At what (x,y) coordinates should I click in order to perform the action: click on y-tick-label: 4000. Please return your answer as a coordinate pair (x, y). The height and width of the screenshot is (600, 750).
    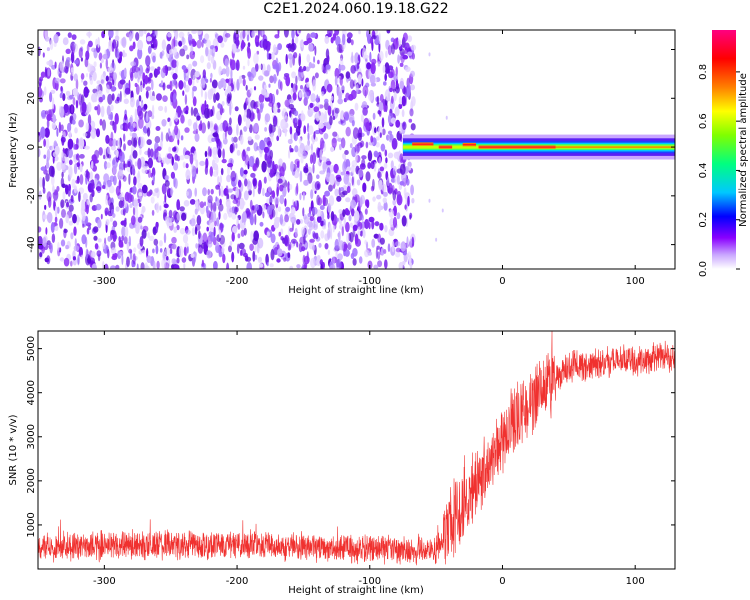
    Looking at the image, I should click on (31, 392).